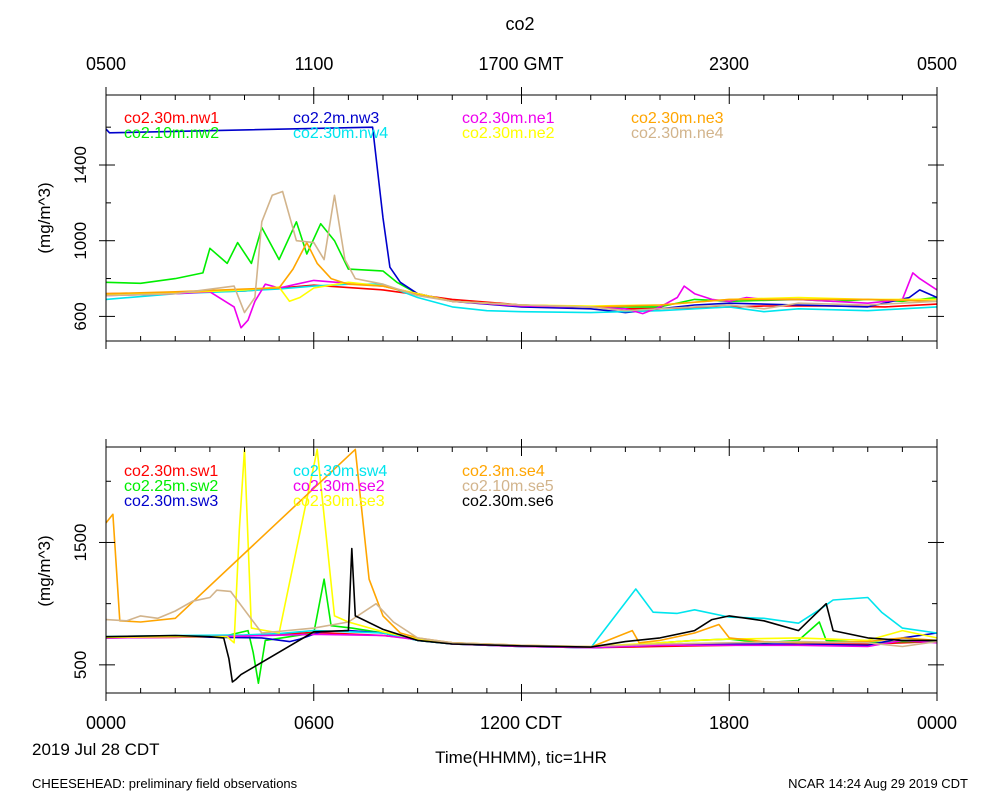  I want to click on top-axis-labels: 0500 1100 1700 GMT 2300 0500, so click(521, 64).